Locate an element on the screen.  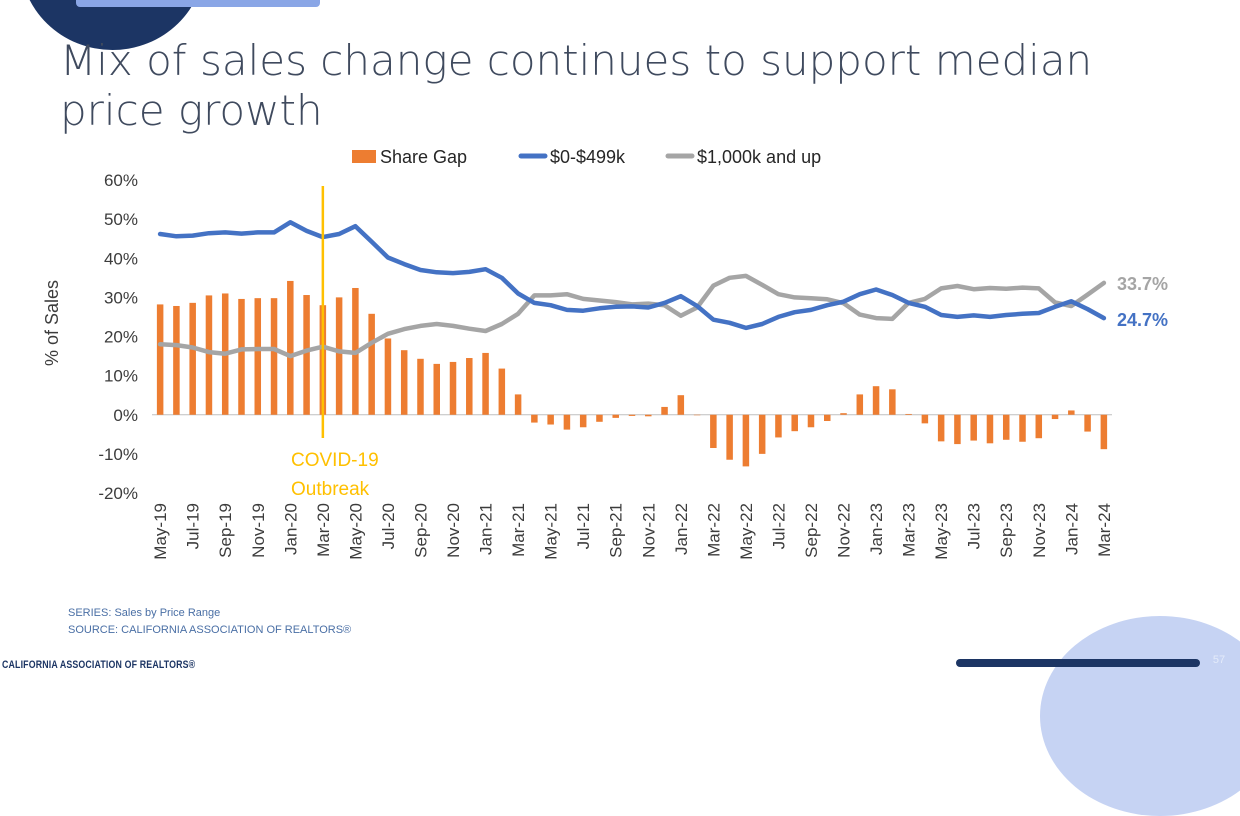
x-tick-label: Jul-19 is located at coordinates (193, 526).